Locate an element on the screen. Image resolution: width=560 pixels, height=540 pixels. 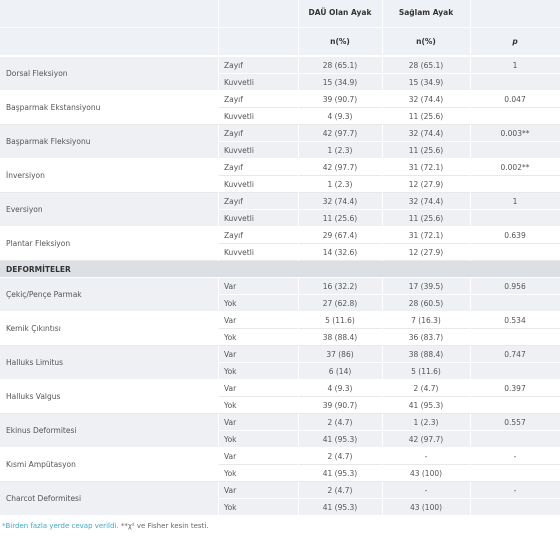
p-value: 0.639 is located at coordinates (515, 235).